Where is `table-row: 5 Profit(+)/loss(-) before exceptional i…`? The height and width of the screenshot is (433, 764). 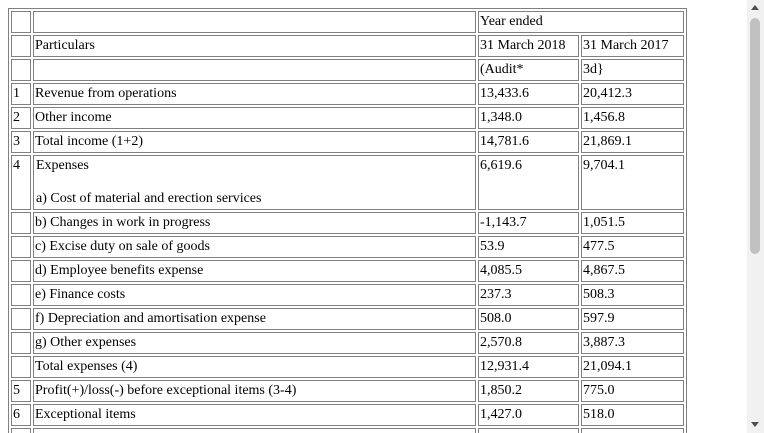 table-row: 5 Profit(+)/loss(-) before exceptional i… is located at coordinates (347, 391).